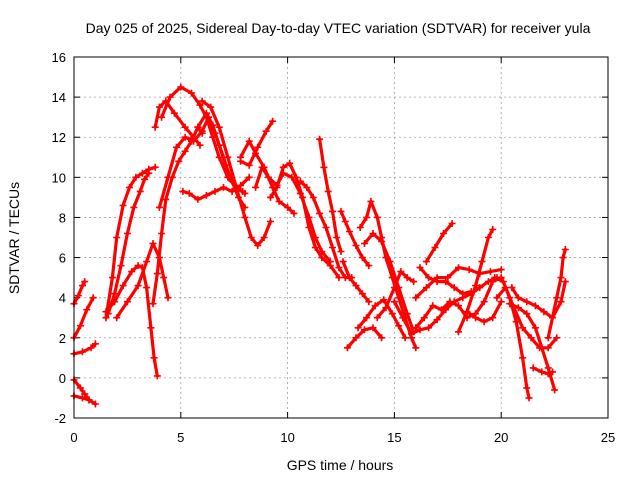 This screenshot has width=640, height=480. Describe the element at coordinates (59, 137) in the screenshot. I see `y-tick-label: 12` at that location.